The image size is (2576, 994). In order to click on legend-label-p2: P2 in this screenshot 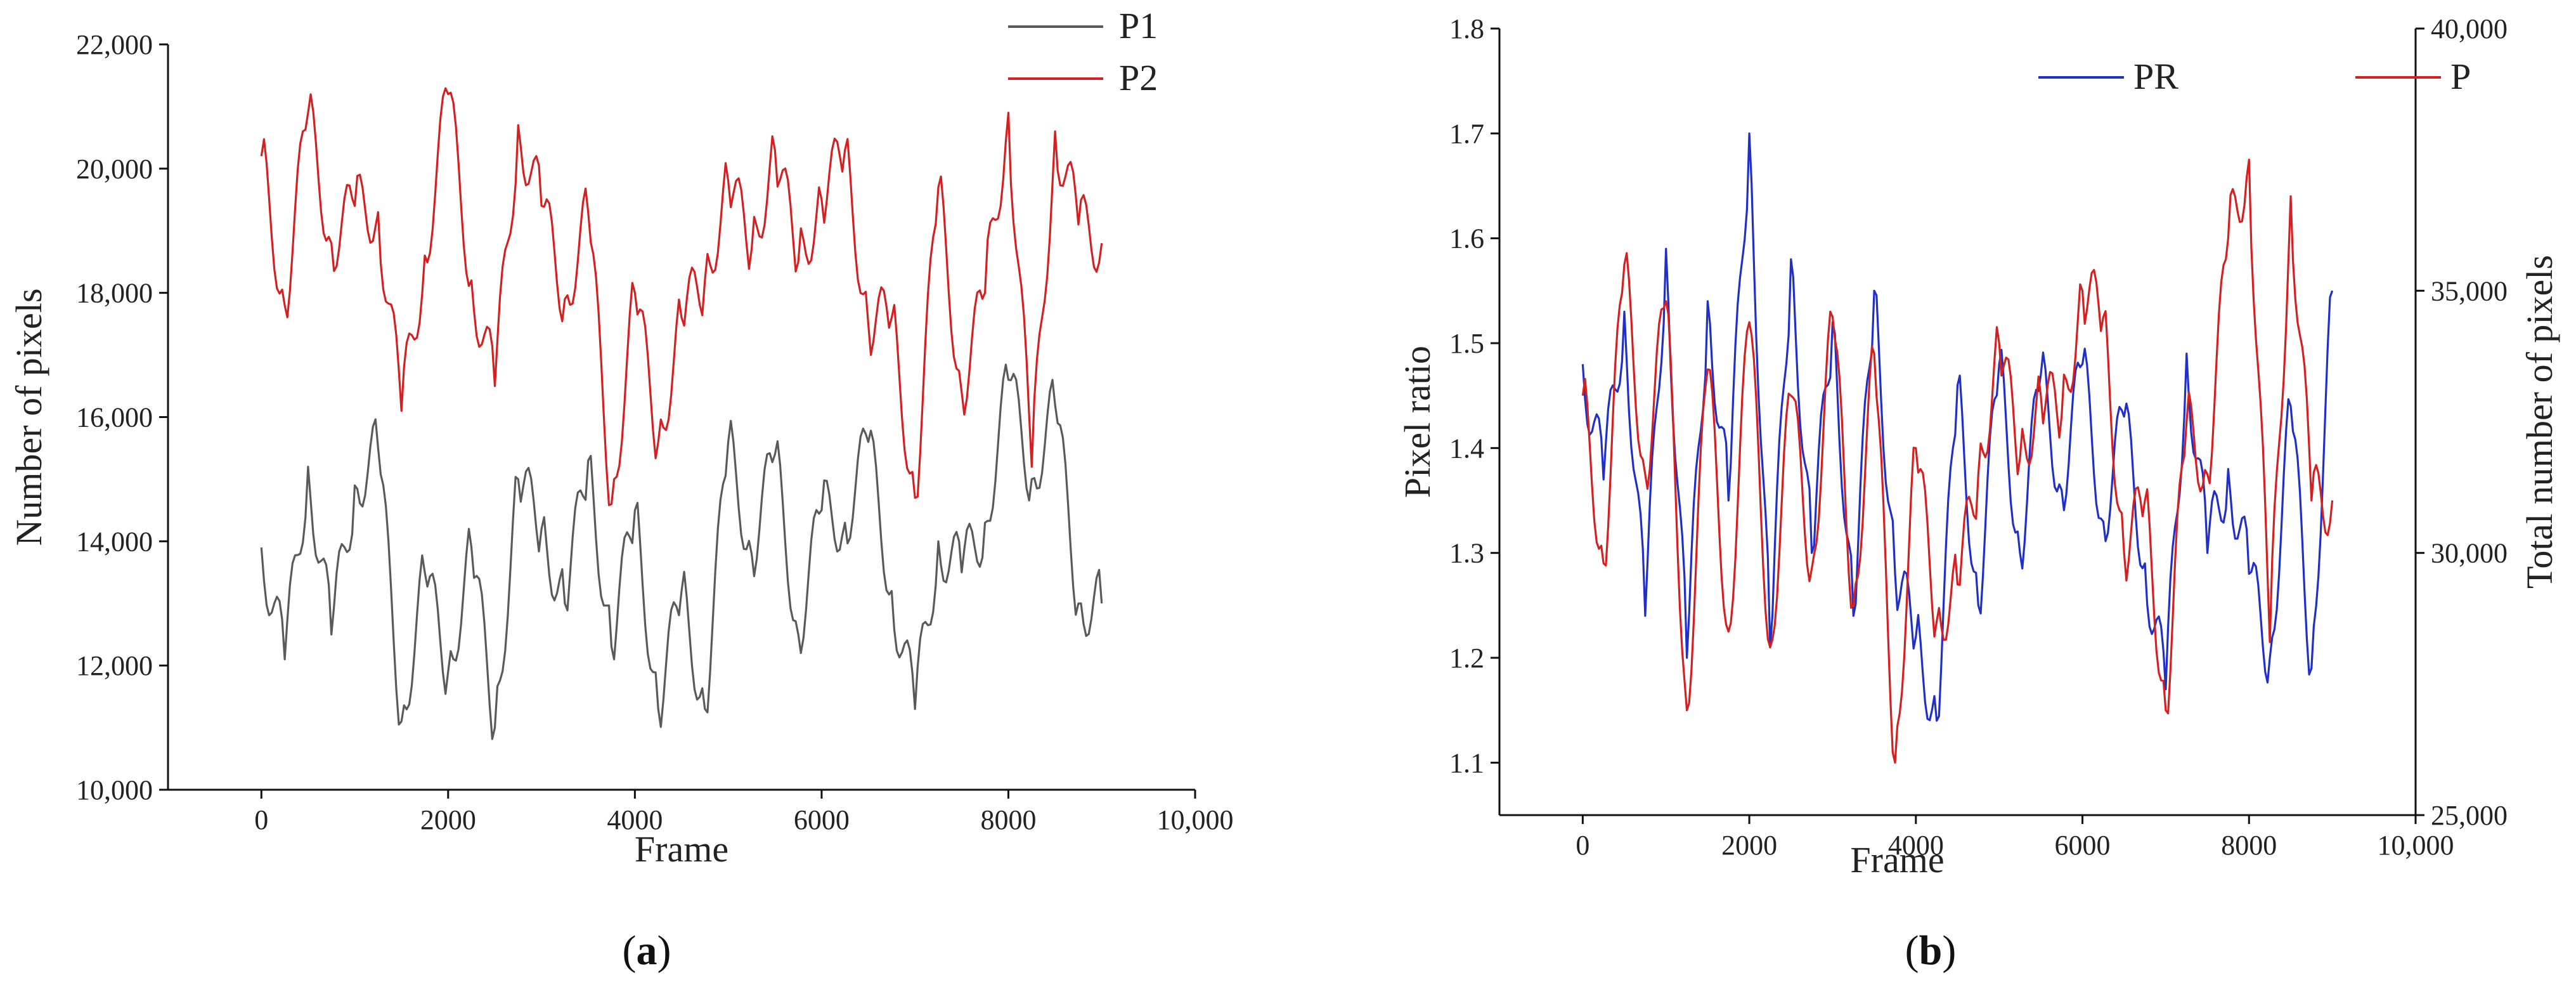, I will do `click(1138, 77)`.